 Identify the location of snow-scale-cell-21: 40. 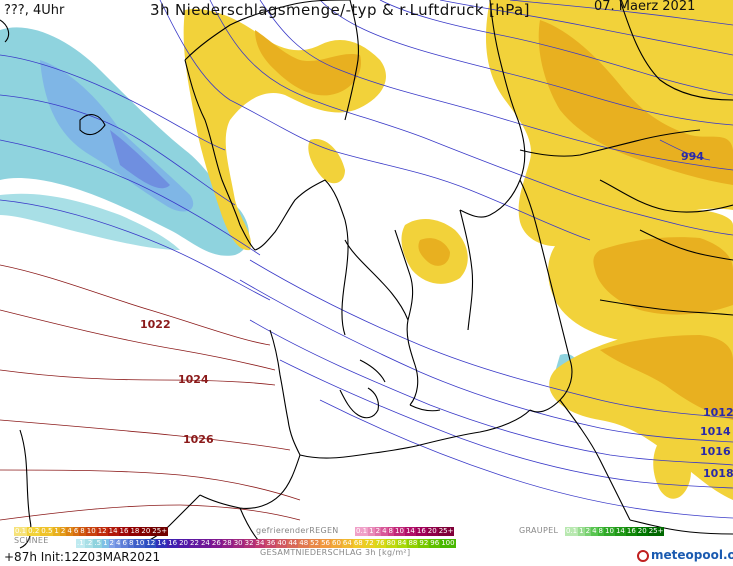
(282, 543).